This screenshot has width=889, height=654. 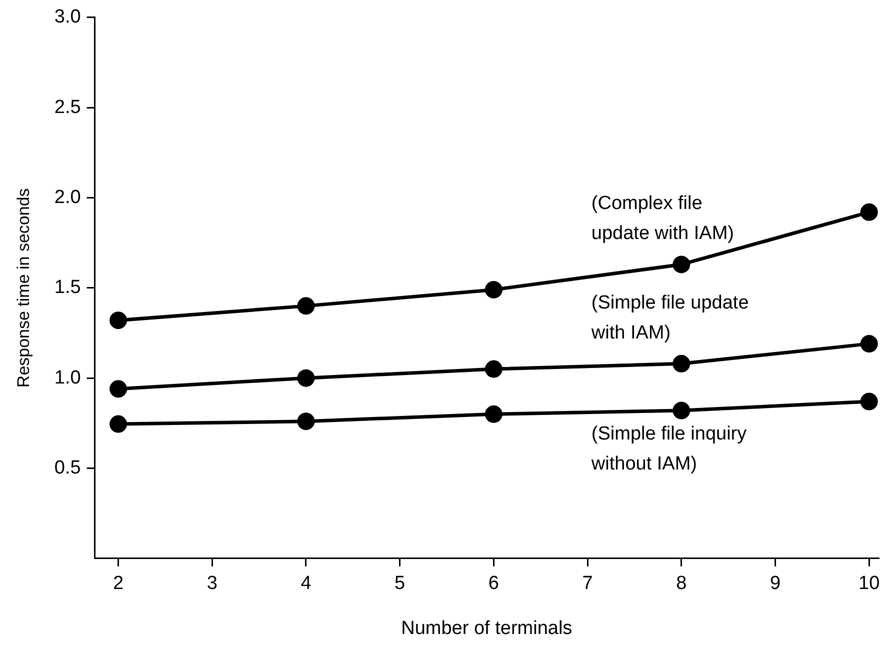 What do you see at coordinates (212, 583) in the screenshot?
I see `x-tick-label: 3` at bounding box center [212, 583].